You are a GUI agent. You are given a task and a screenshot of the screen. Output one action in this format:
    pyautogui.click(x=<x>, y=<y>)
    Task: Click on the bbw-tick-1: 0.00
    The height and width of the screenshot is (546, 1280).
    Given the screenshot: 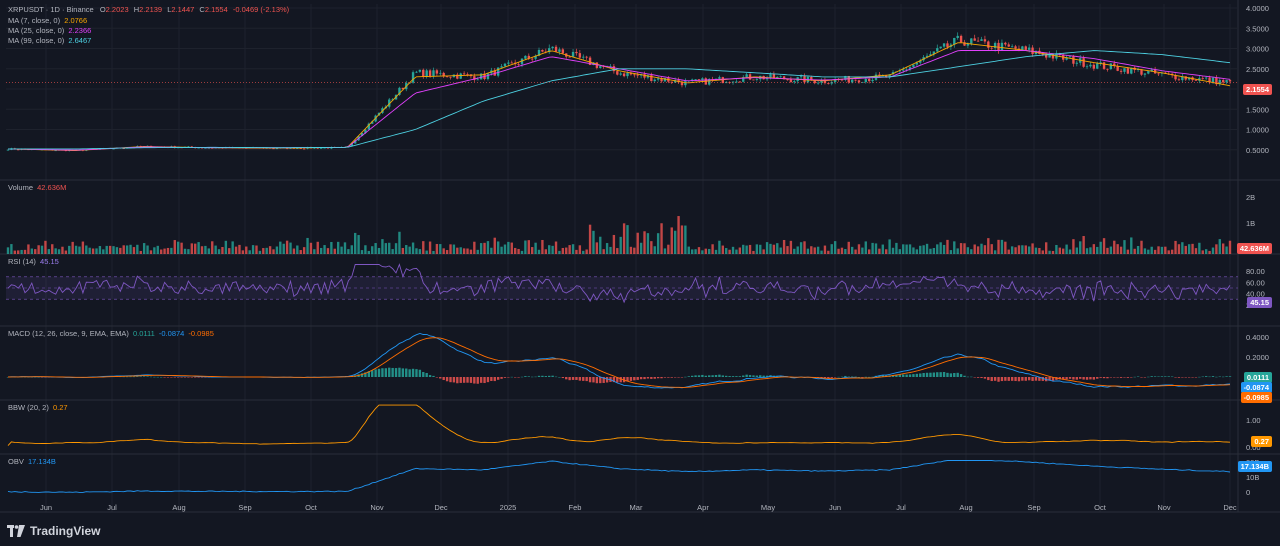 What is the action you would take?
    pyautogui.click(x=1253, y=447)
    